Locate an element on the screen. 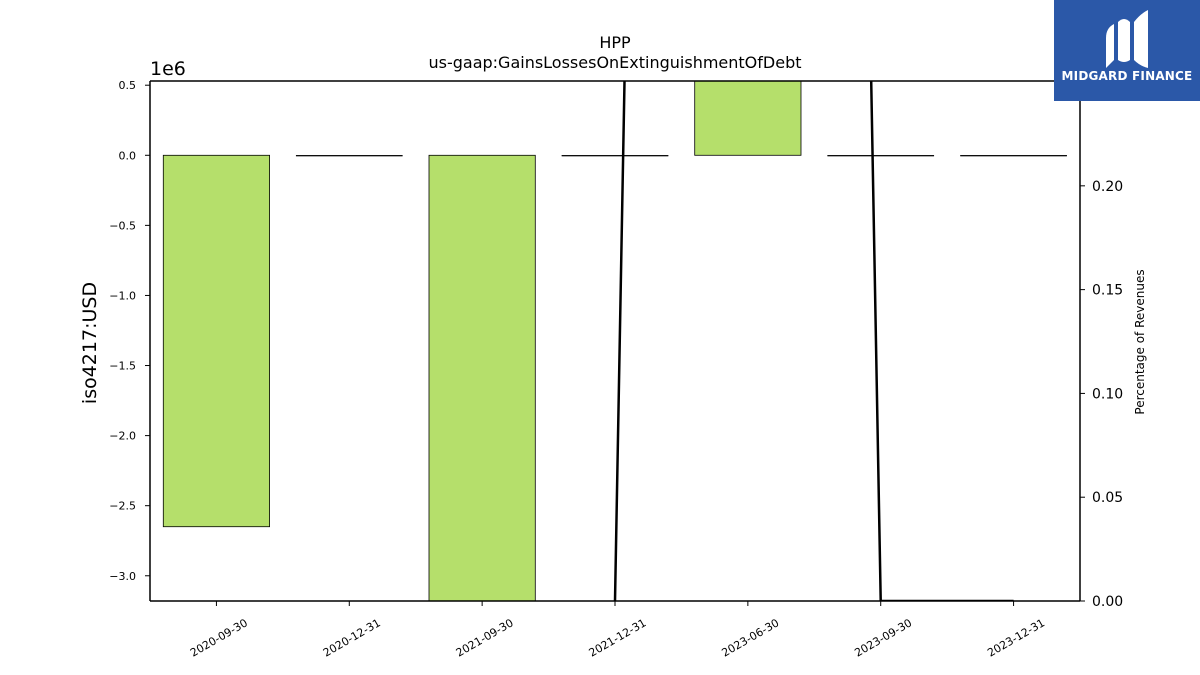 This screenshot has width=1200, height=675. y-tick-label: −2.0 is located at coordinates (122, 436).